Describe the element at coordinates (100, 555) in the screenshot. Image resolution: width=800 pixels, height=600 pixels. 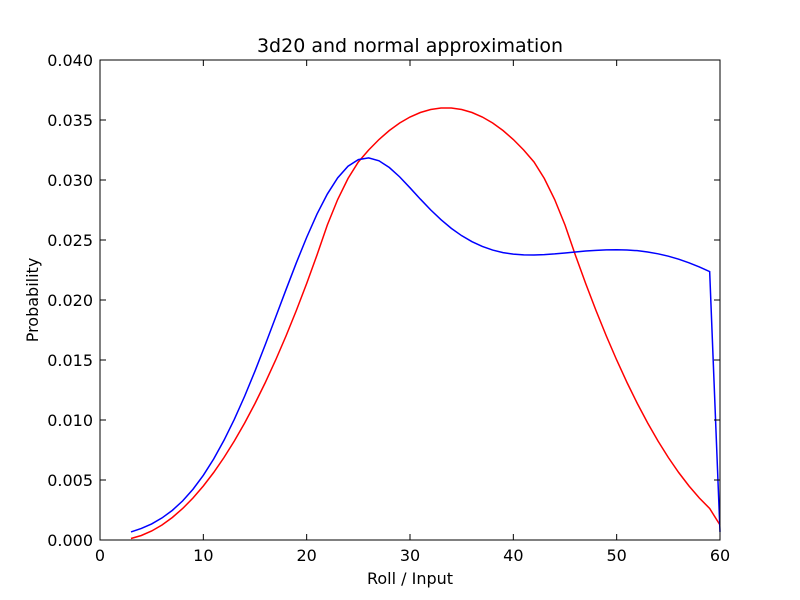
I see `x-tick-label: 0` at that location.